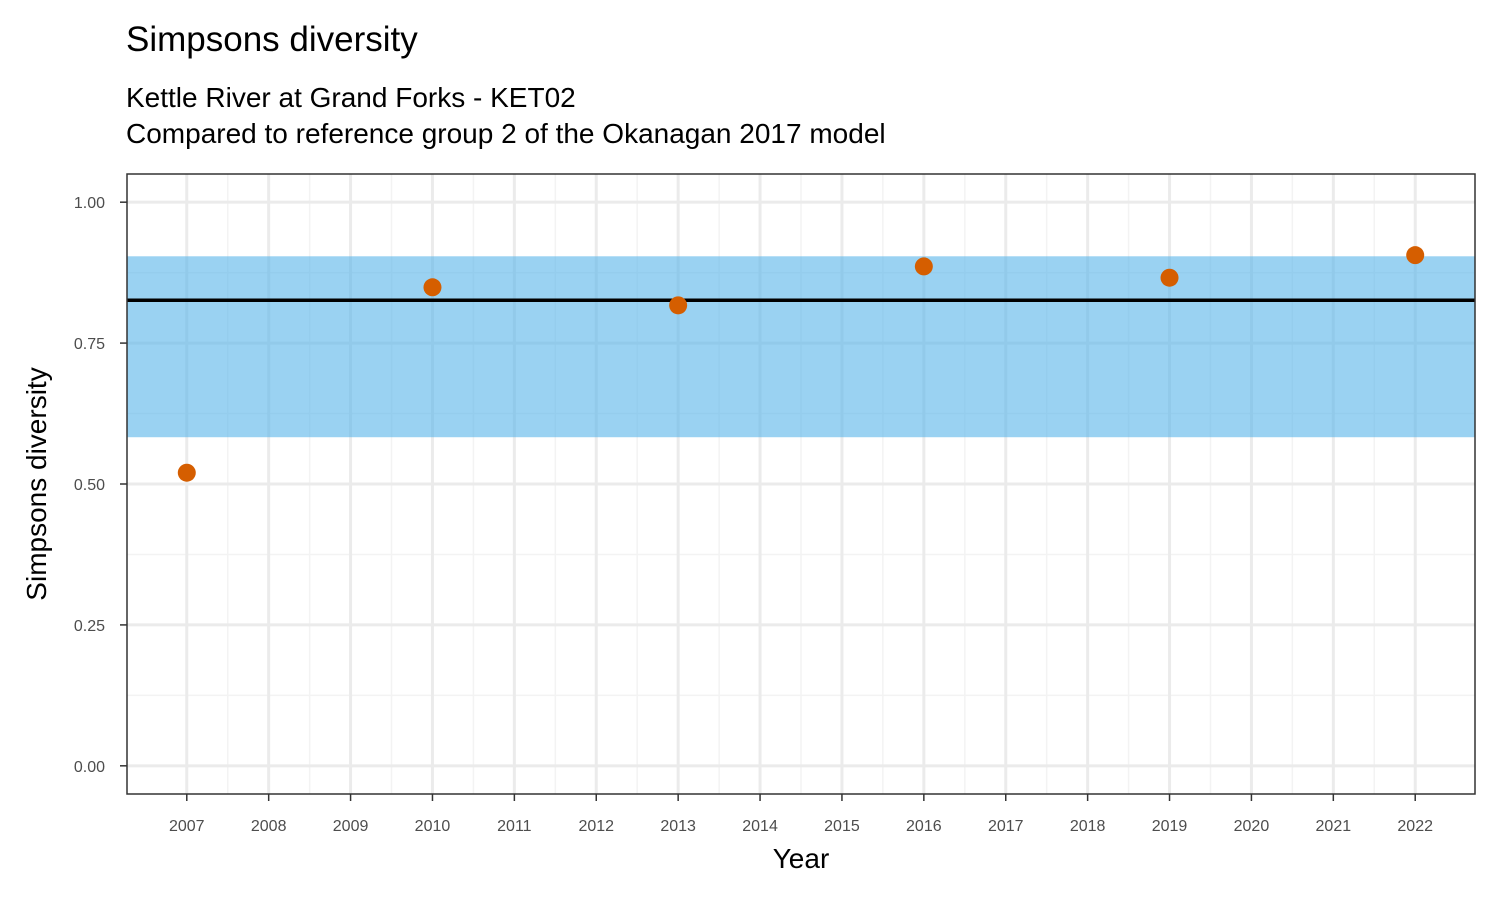 Image resolution: width=1500 pixels, height=900 pixels. What do you see at coordinates (1415, 255) in the screenshot?
I see `data-point-2022` at bounding box center [1415, 255].